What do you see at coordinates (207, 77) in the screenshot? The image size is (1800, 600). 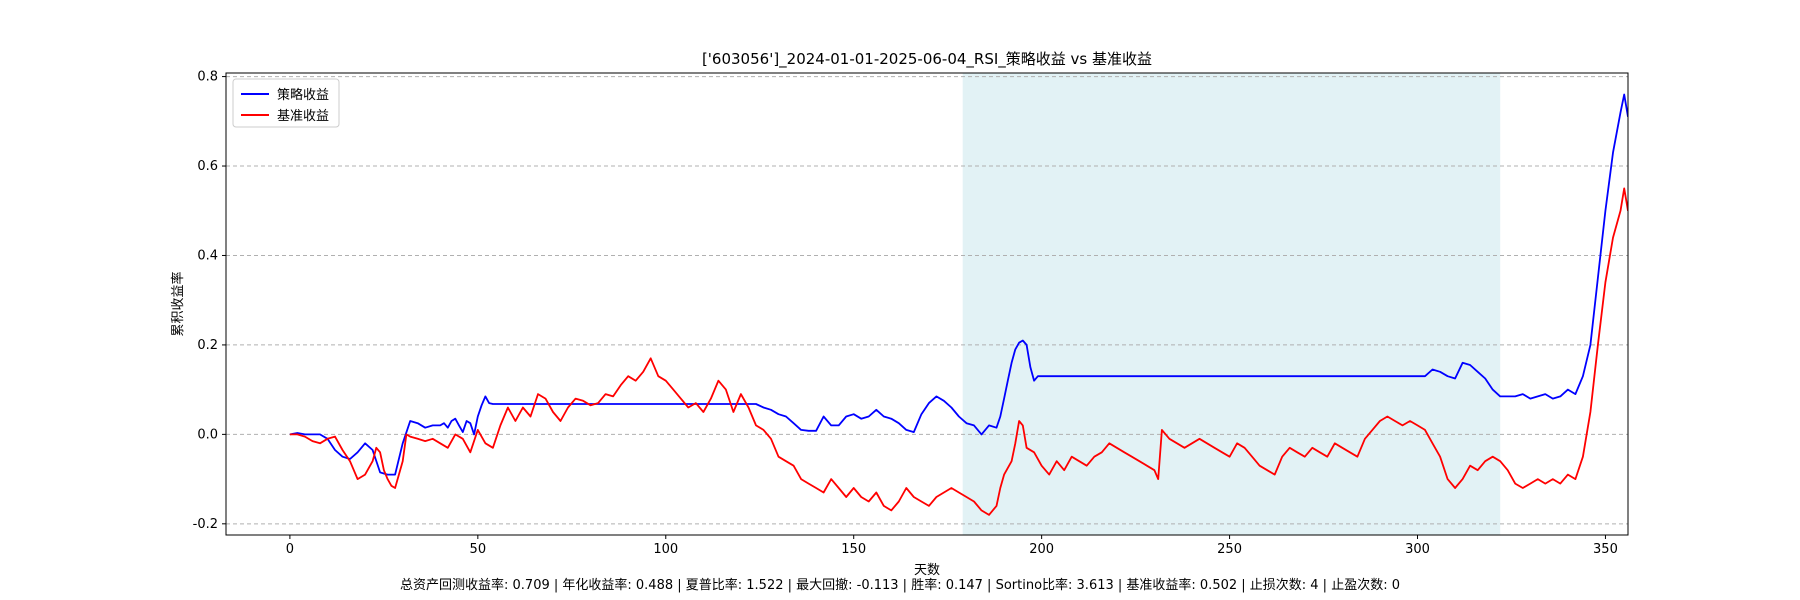 I see `y-tick-label: 0.8` at bounding box center [207, 77].